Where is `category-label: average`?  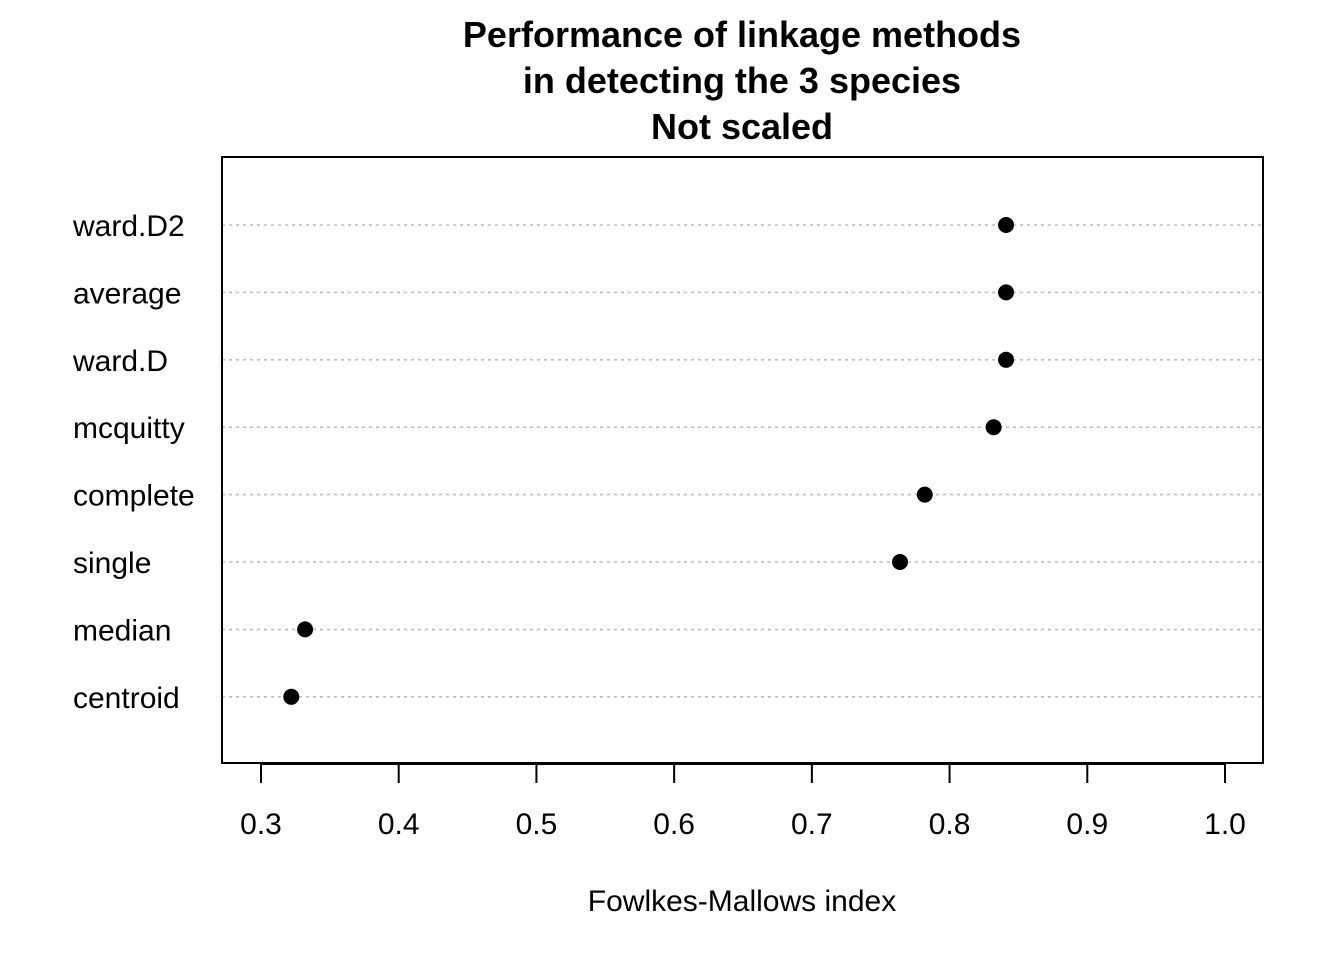 category-label: average is located at coordinates (127, 293).